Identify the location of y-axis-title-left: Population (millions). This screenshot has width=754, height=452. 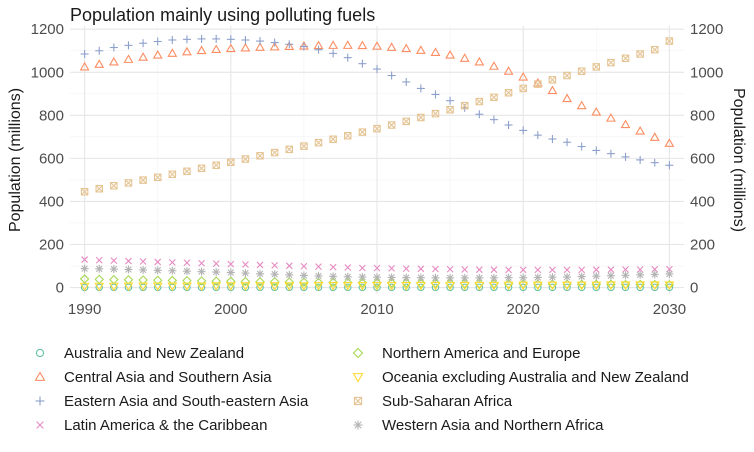
(15, 160).